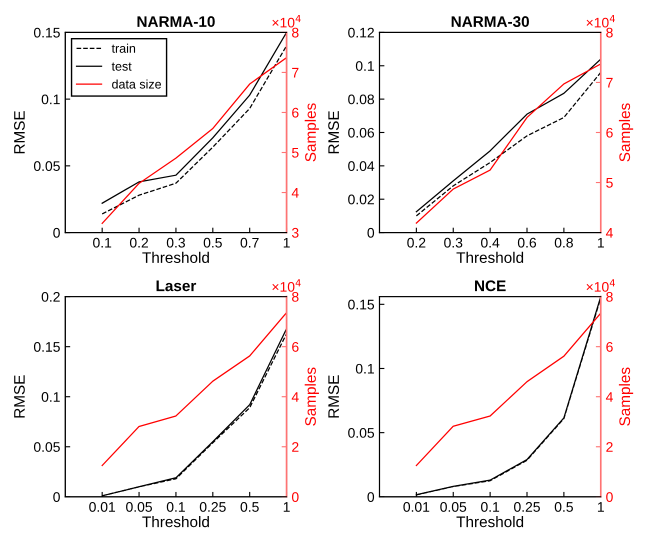 This screenshot has height=540, width=653. Describe the element at coordinates (361, 166) in the screenshot. I see `y-tick-label: 0.04` at that location.